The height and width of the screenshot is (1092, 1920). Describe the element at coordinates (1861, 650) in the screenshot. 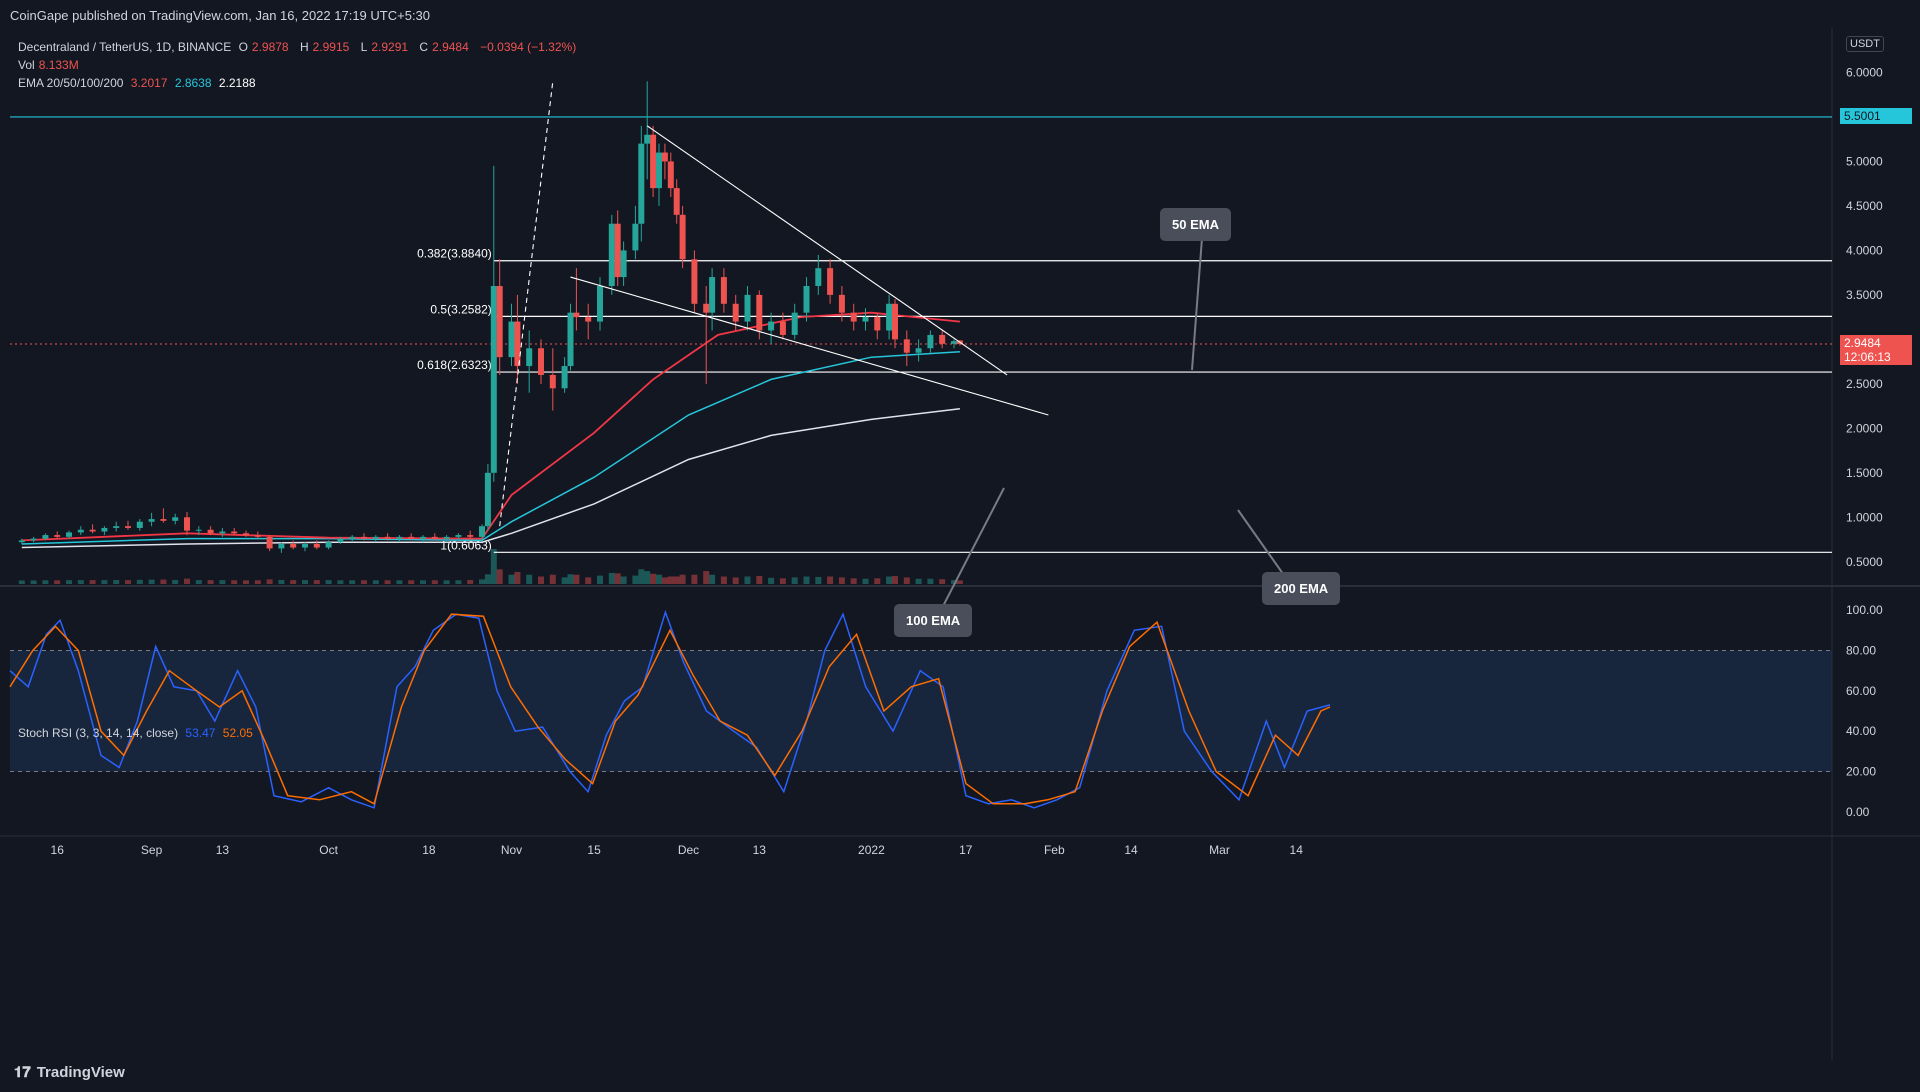

I see `rsi-tick-label: 80.00` at that location.